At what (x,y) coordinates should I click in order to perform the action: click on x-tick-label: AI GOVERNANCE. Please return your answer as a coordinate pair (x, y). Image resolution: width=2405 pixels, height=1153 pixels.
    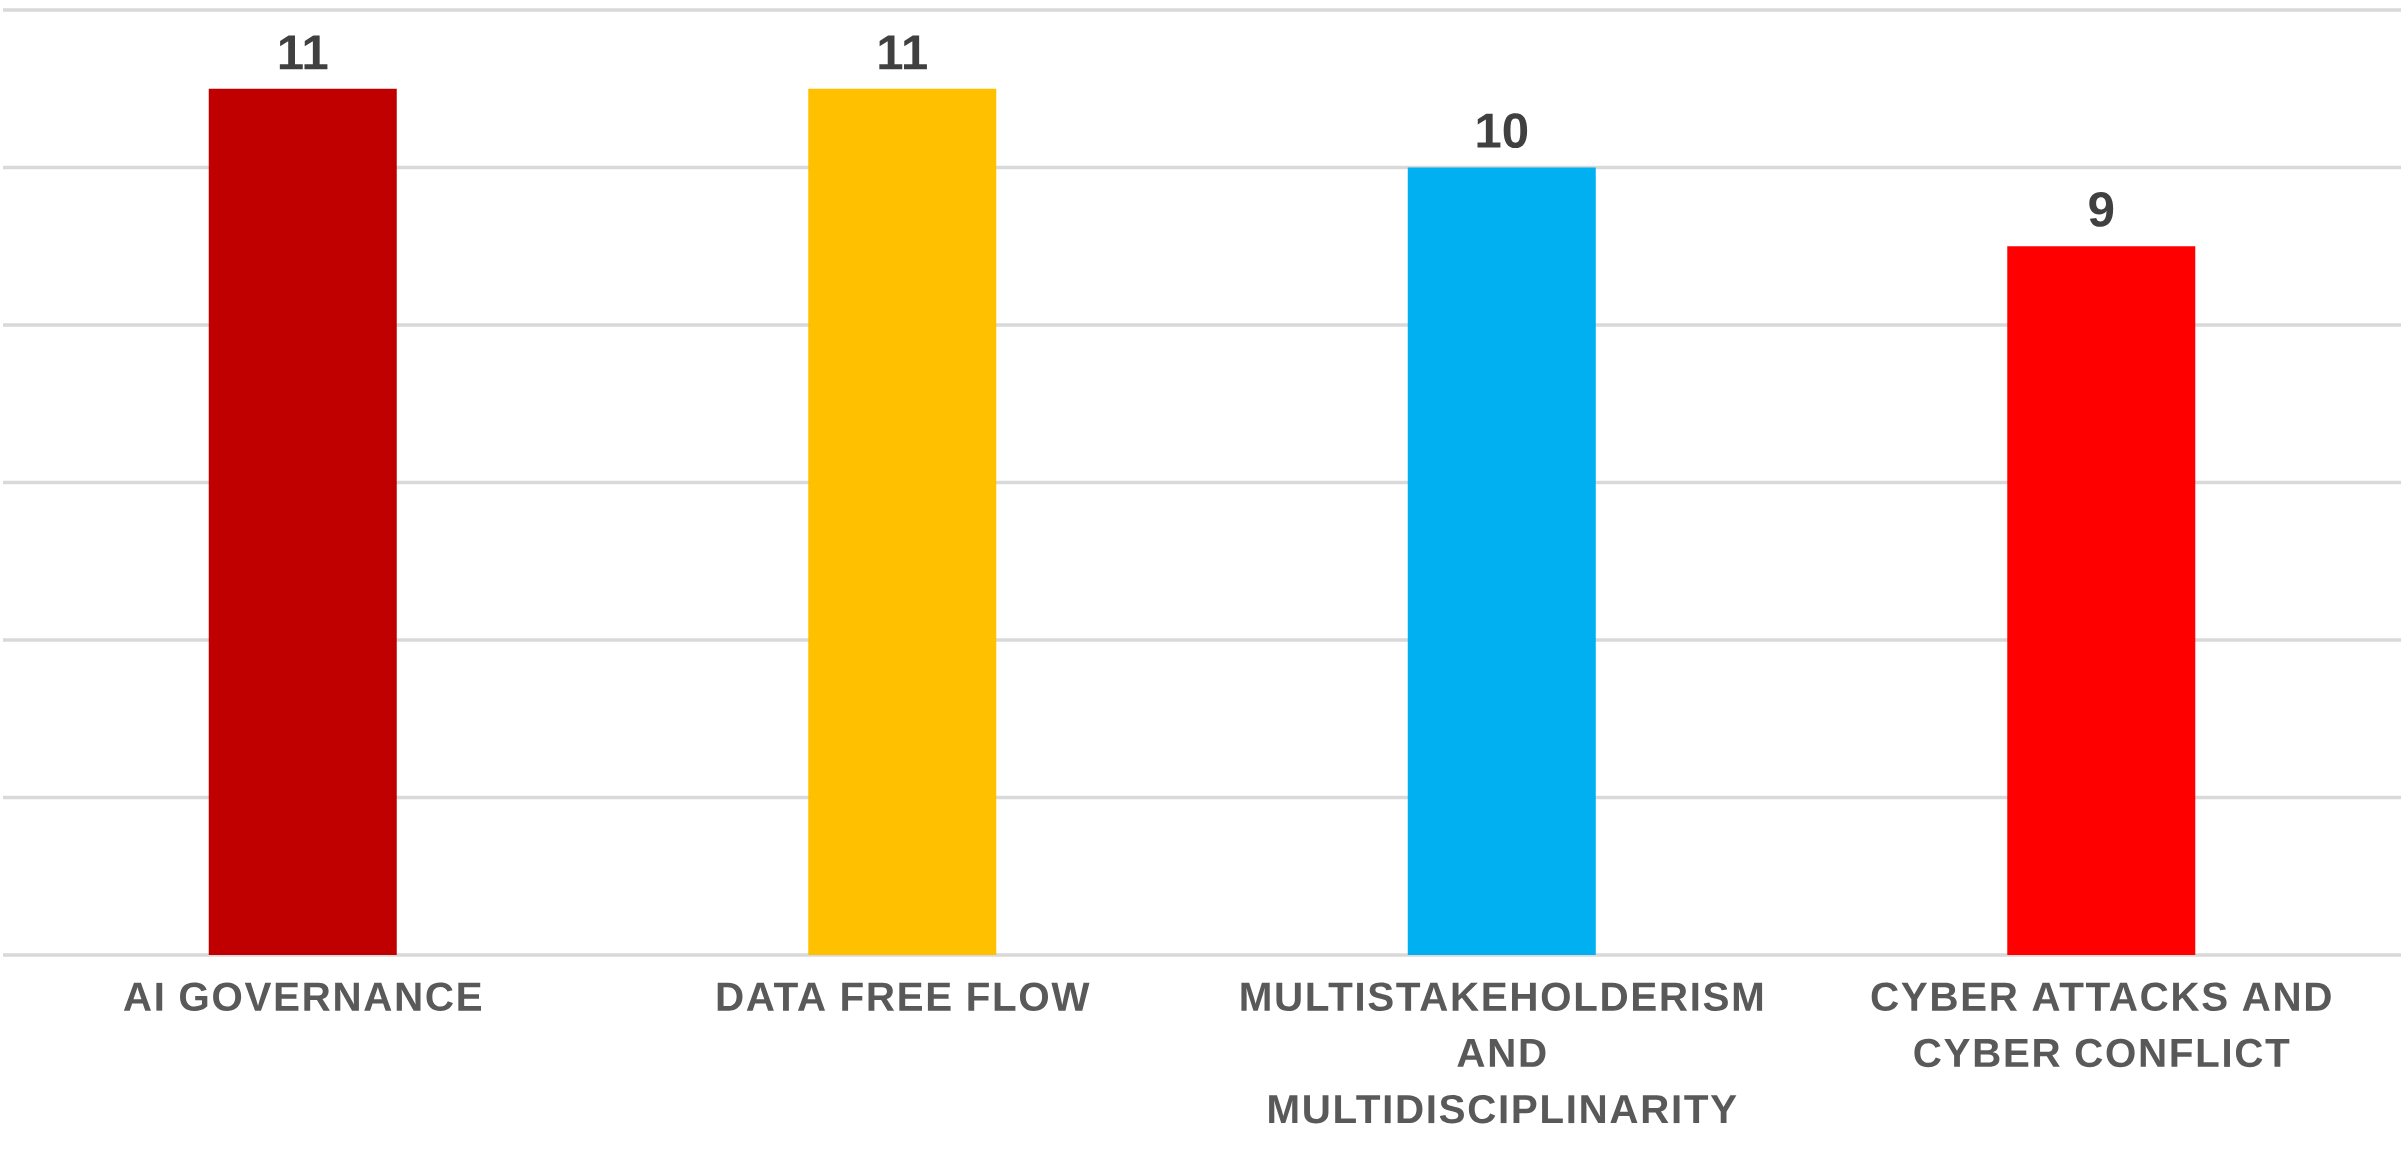
    Looking at the image, I should click on (302, 997).